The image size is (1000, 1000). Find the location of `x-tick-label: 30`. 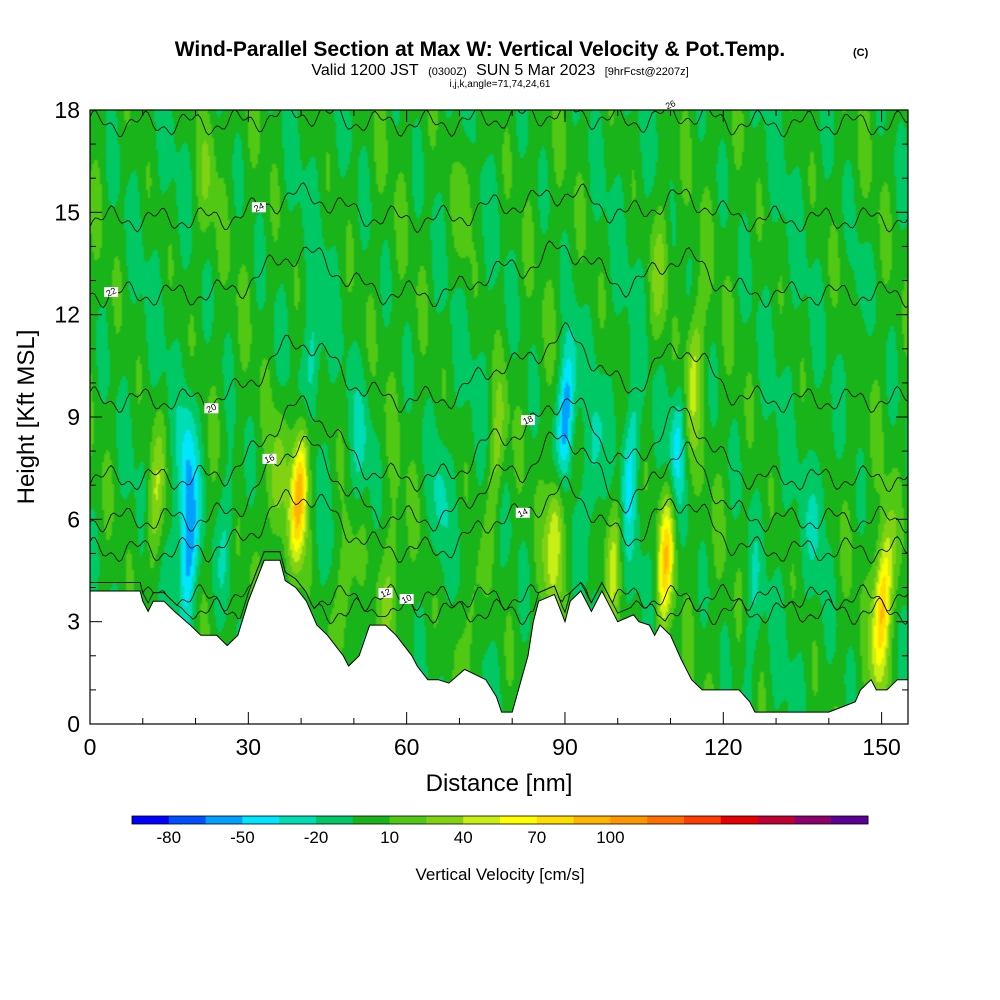

x-tick-label: 30 is located at coordinates (249, 747).